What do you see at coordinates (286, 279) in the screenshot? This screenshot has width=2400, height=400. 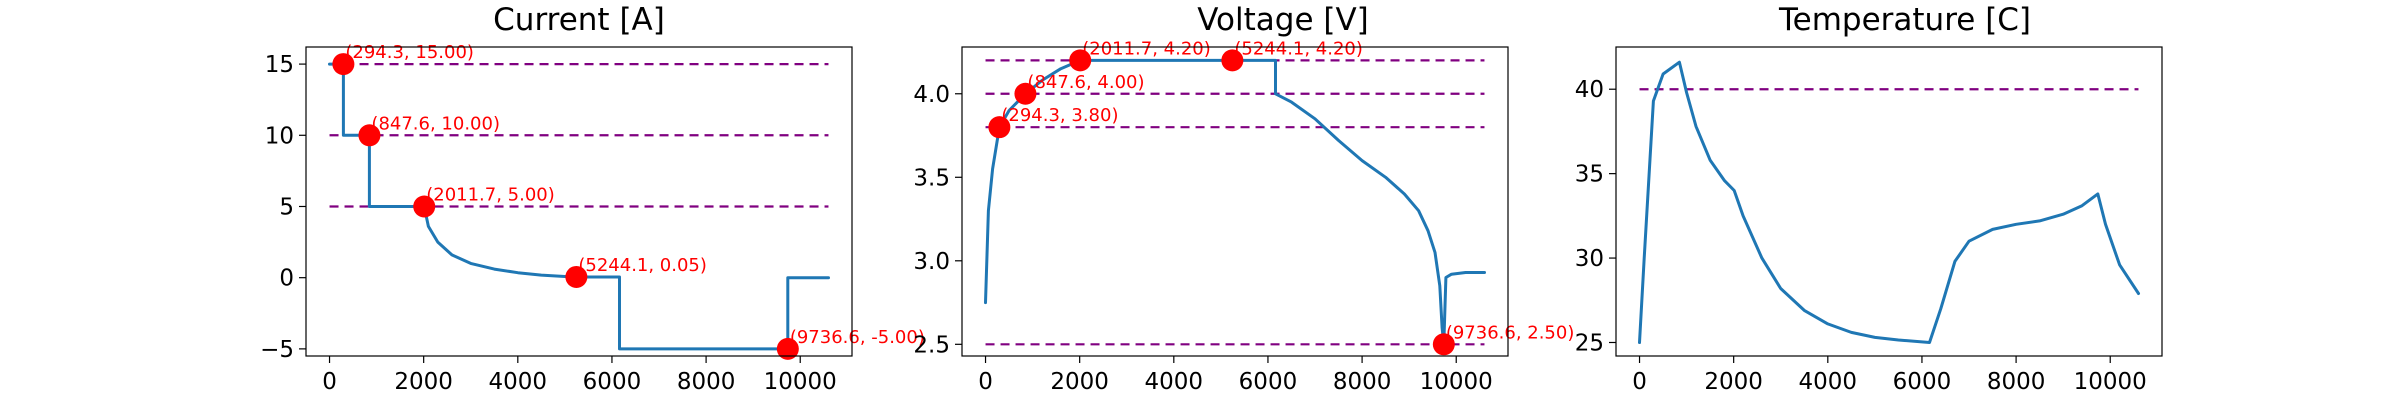 I see `y-tick-label: 0` at bounding box center [286, 279].